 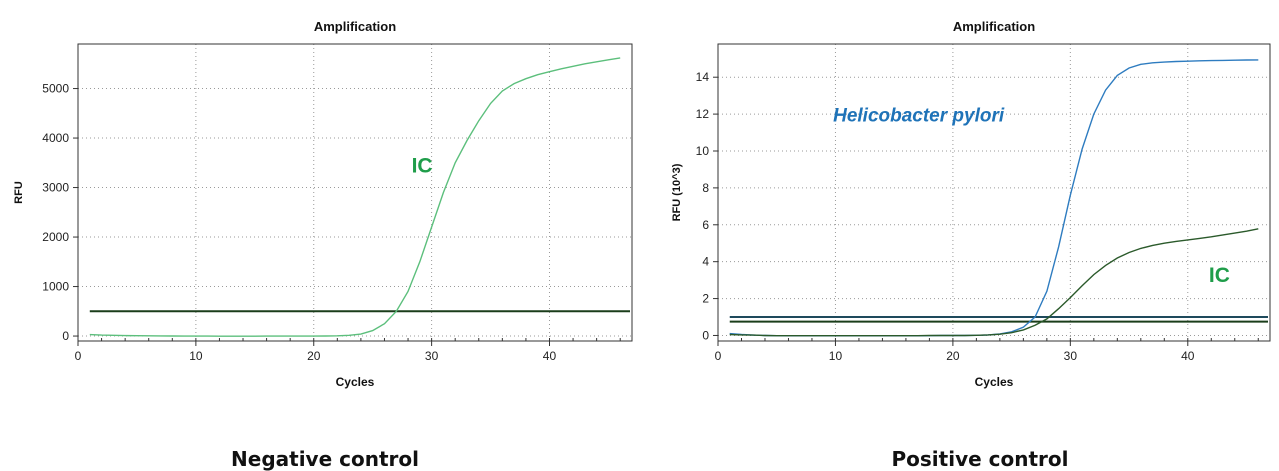 What do you see at coordinates (19, 192) in the screenshot?
I see `y-axis-label: RFU` at bounding box center [19, 192].